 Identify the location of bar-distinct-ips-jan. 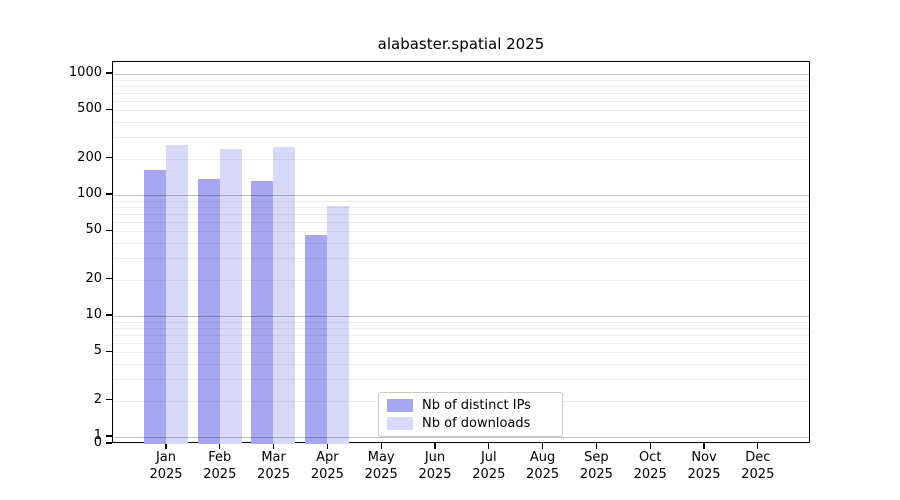
(154, 307).